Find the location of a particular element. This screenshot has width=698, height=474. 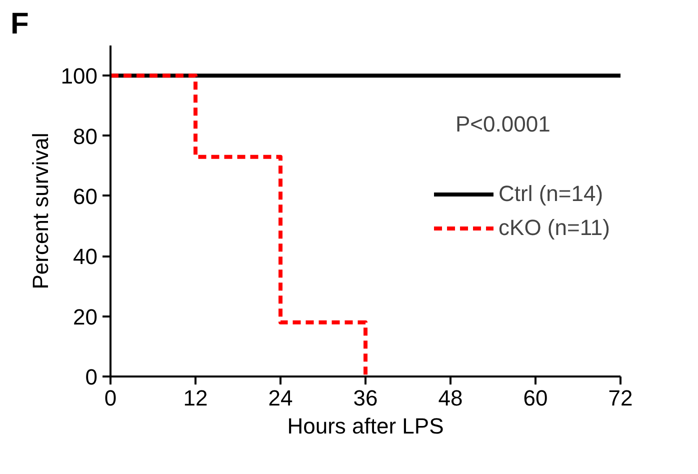

x-axis-title: Hours after LPS is located at coordinates (365, 426).